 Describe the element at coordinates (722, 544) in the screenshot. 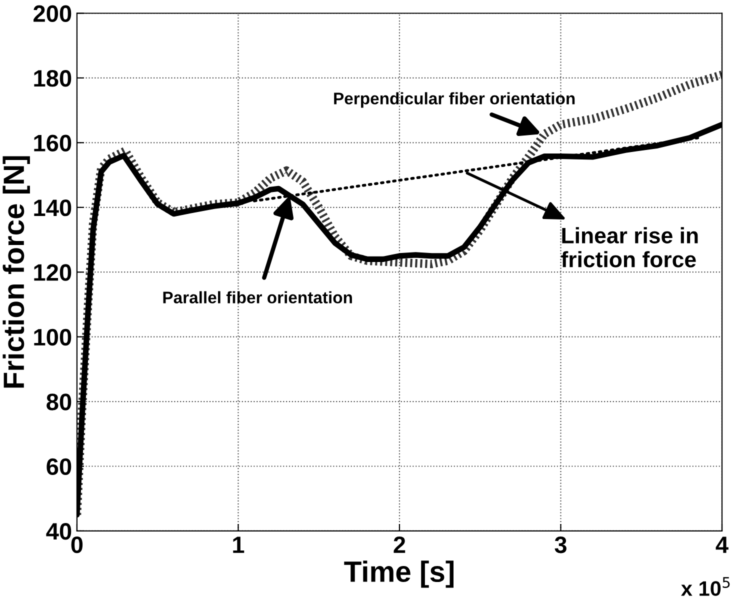

I see `x-tick-label: 4` at that location.